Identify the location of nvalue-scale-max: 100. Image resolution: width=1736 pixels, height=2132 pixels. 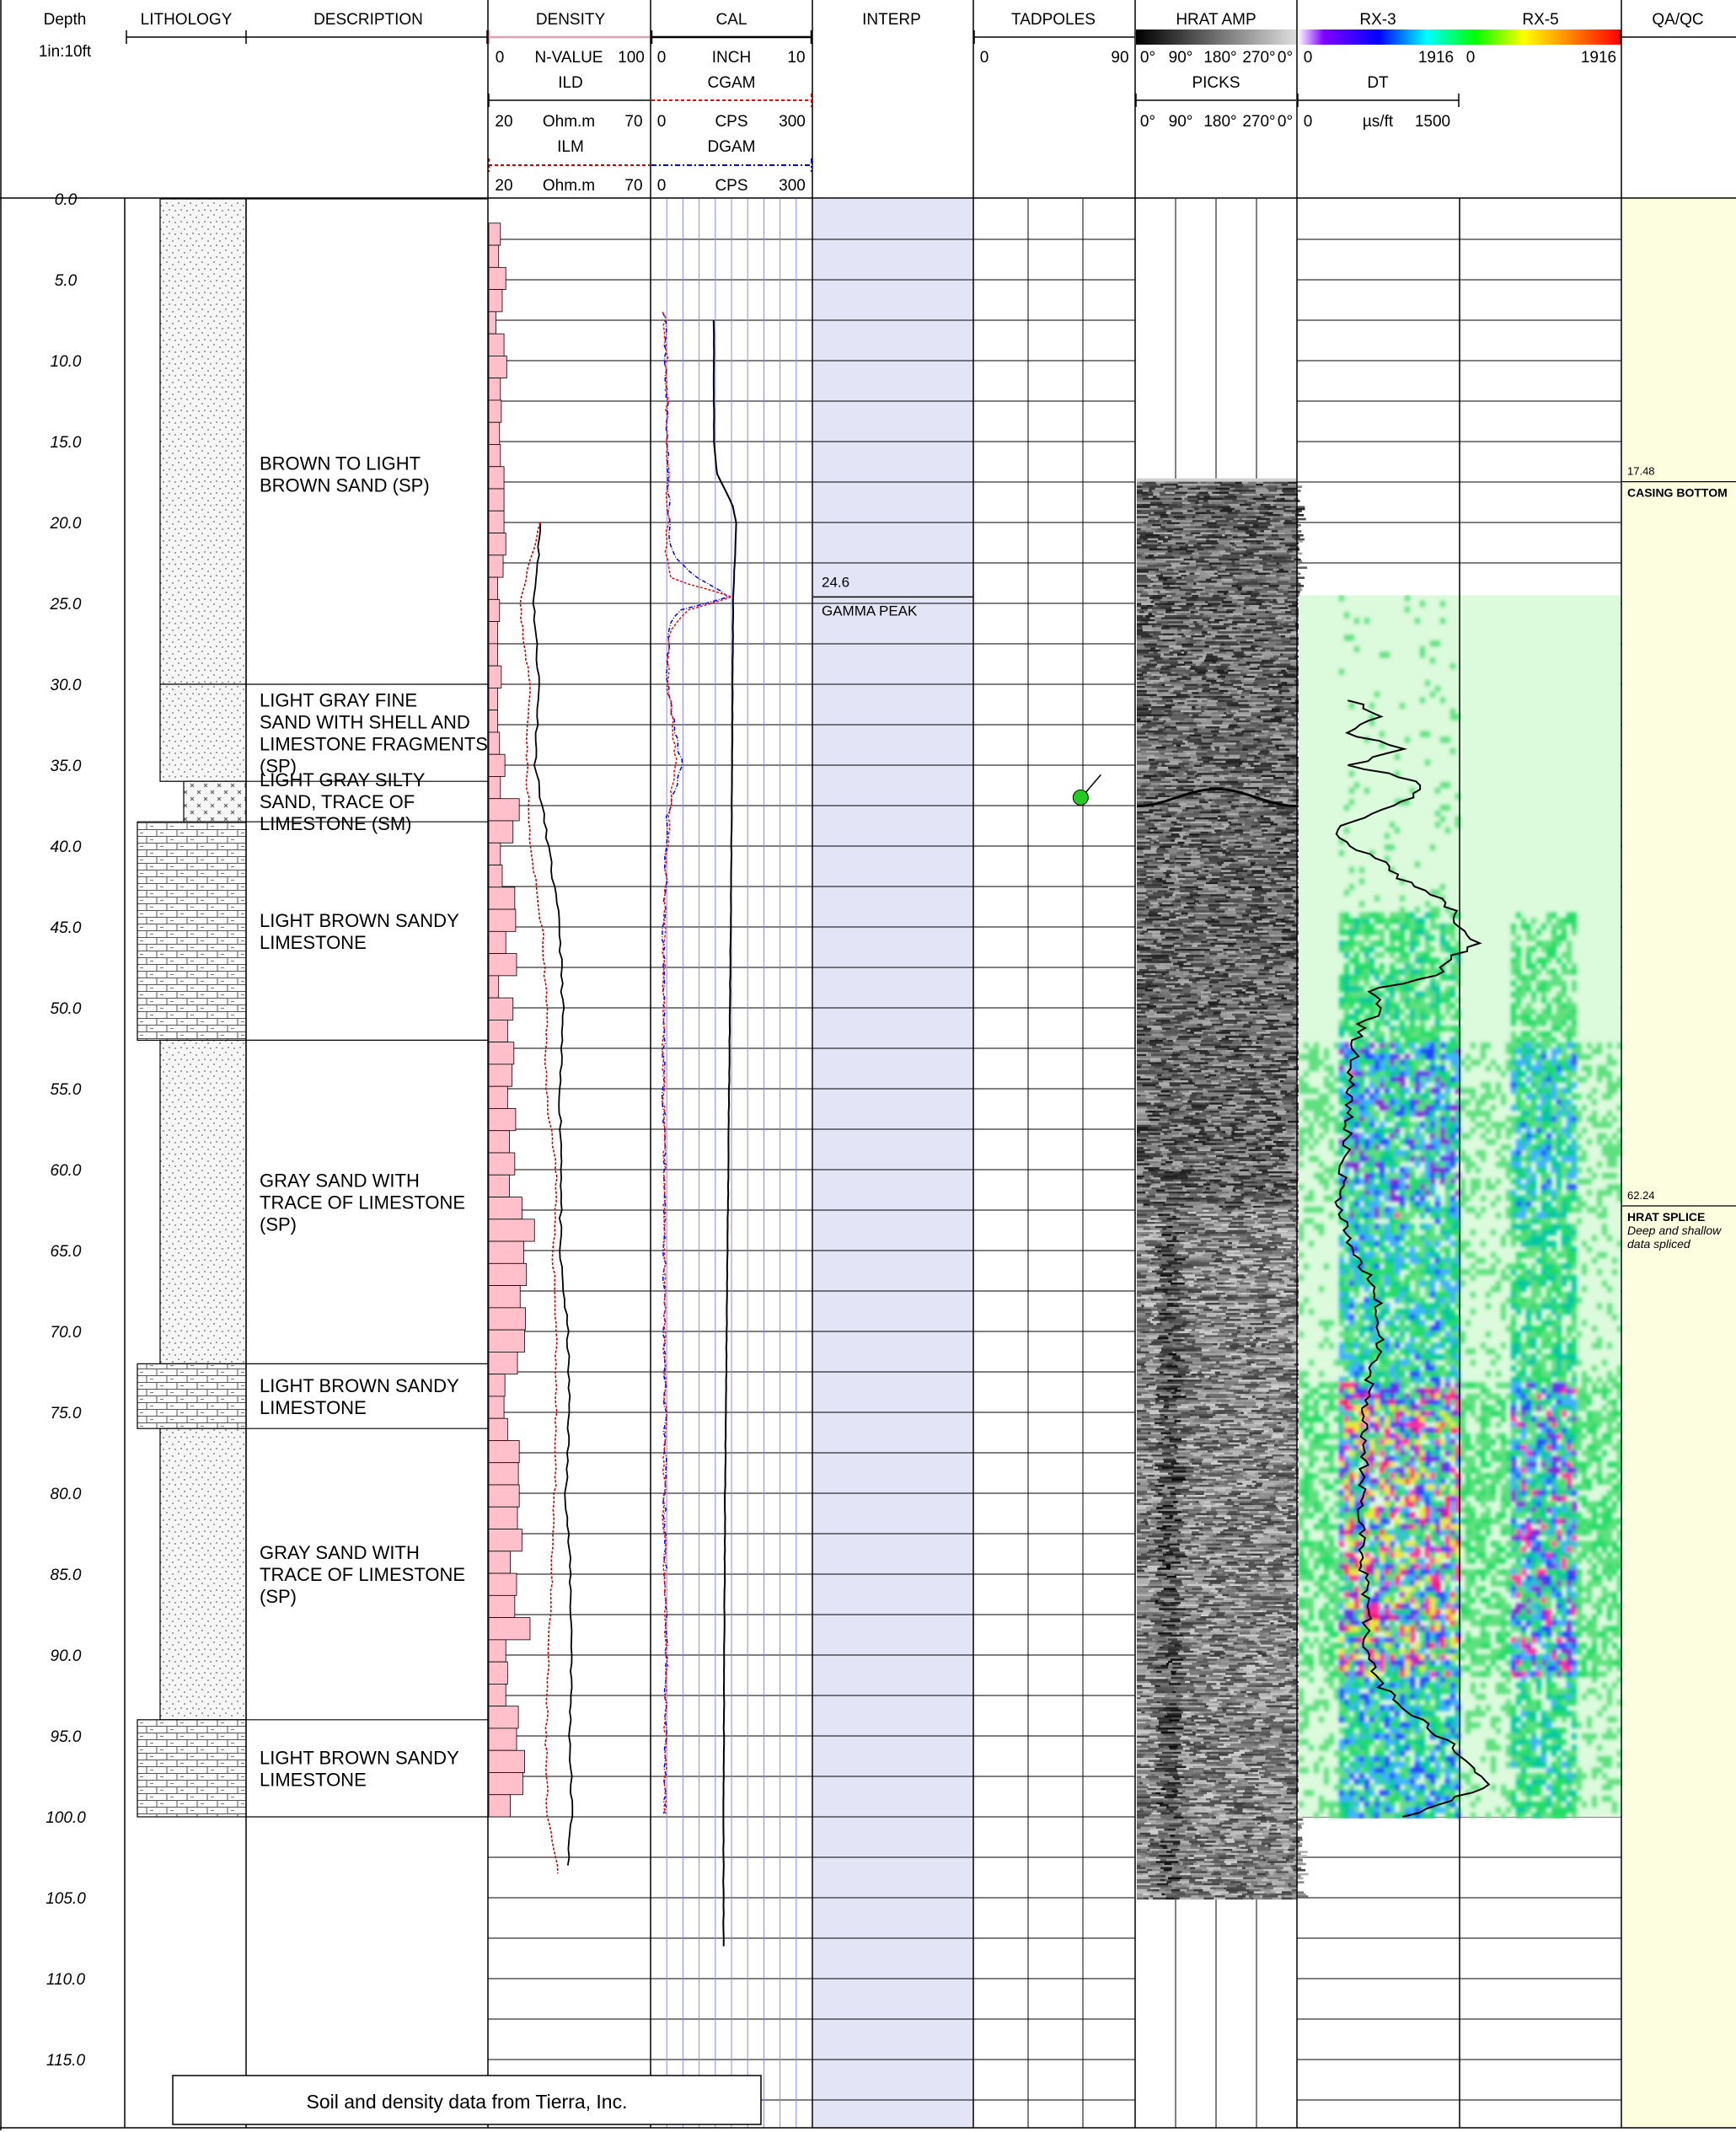
(631, 58).